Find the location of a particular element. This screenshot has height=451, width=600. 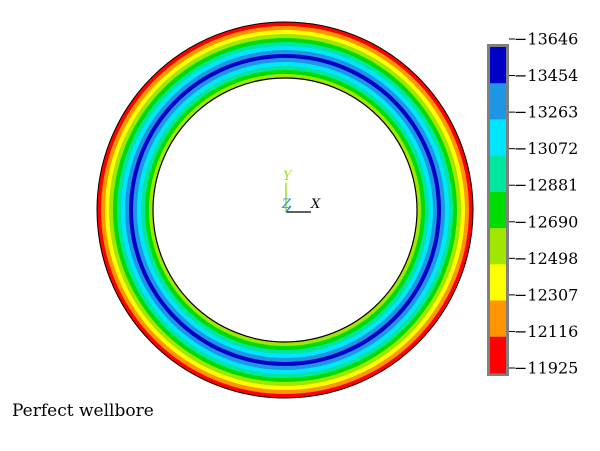

colorbar-tick-label: −13072 is located at coordinates (546, 148).